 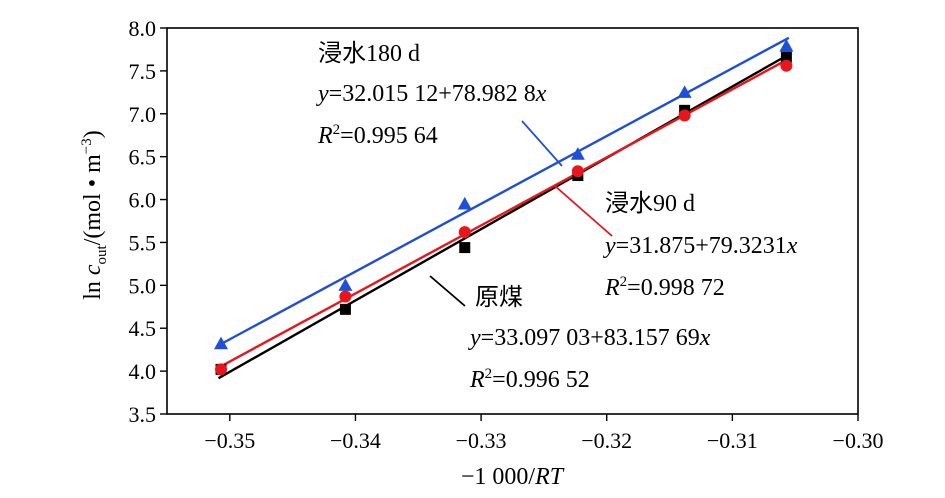 What do you see at coordinates (858, 440) in the screenshot?
I see `x-tick-label: −0.30` at bounding box center [858, 440].